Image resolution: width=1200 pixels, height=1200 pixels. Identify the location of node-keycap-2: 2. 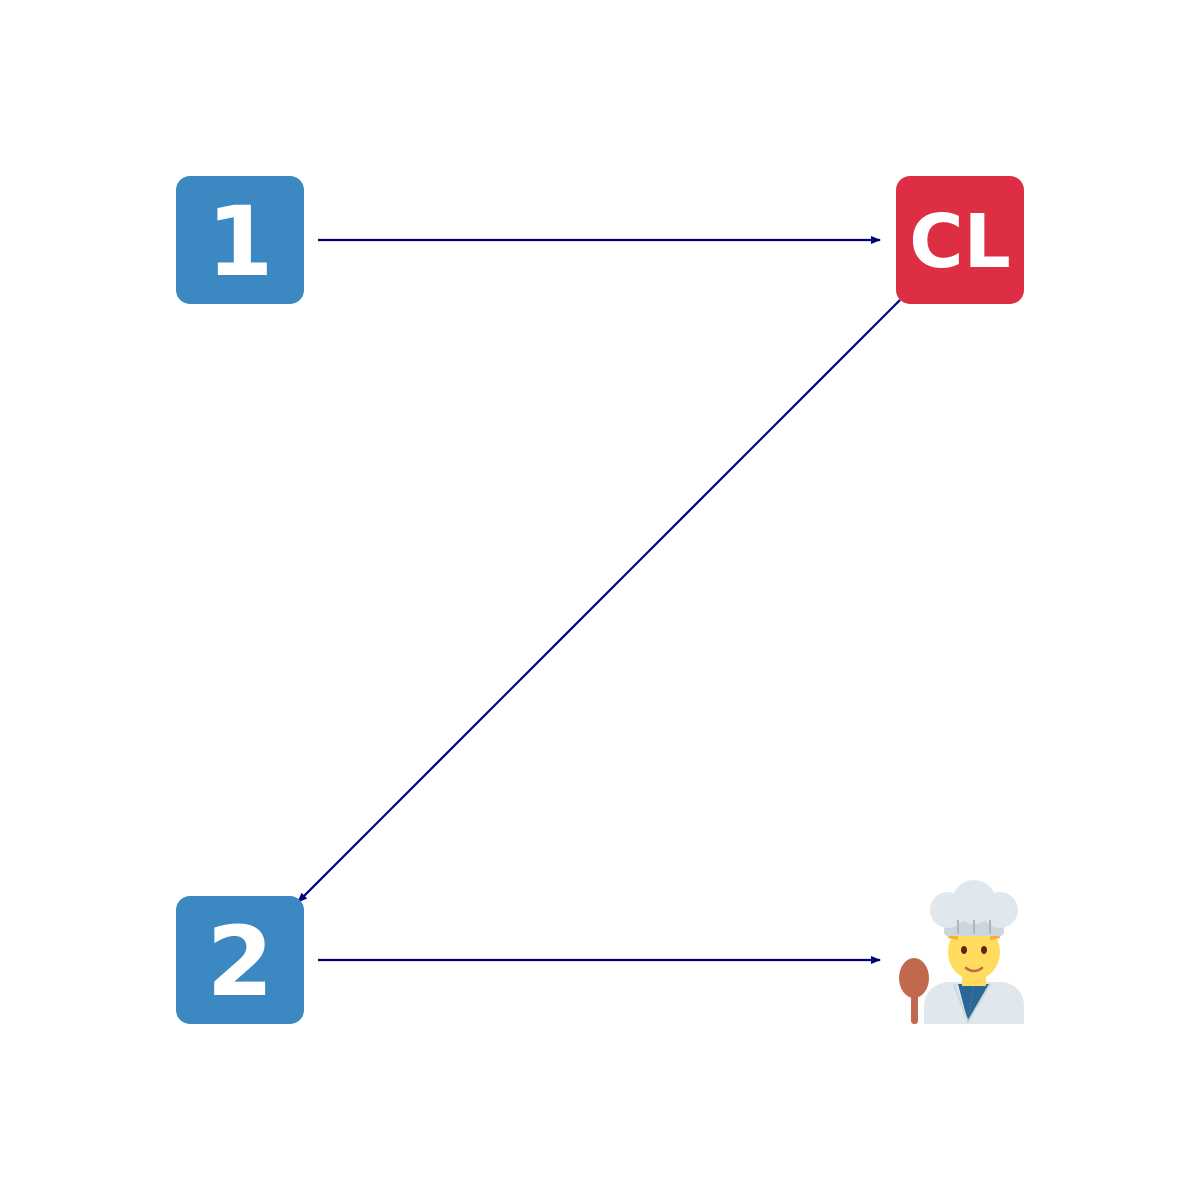
(240, 960).